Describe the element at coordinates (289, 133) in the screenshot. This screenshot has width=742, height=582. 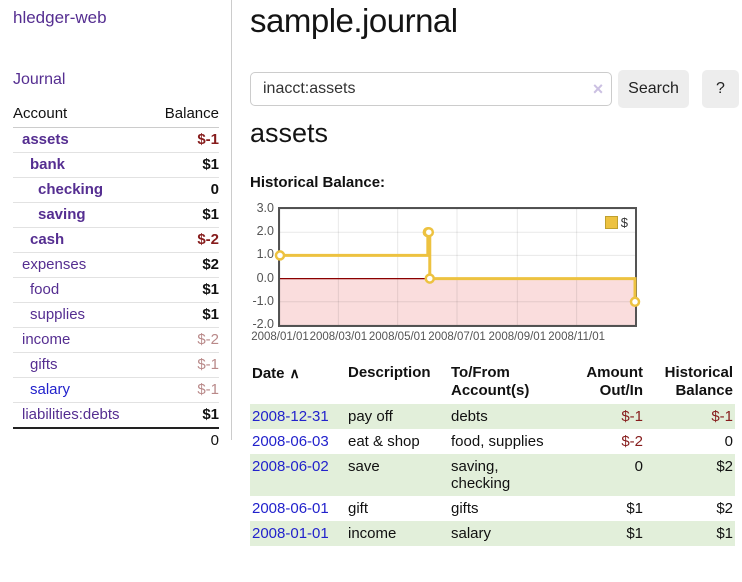
I see `account-heading: assets` at that location.